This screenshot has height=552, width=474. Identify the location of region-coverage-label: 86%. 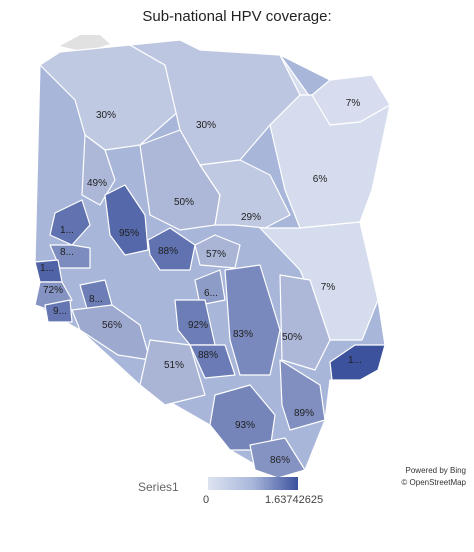
(280, 460).